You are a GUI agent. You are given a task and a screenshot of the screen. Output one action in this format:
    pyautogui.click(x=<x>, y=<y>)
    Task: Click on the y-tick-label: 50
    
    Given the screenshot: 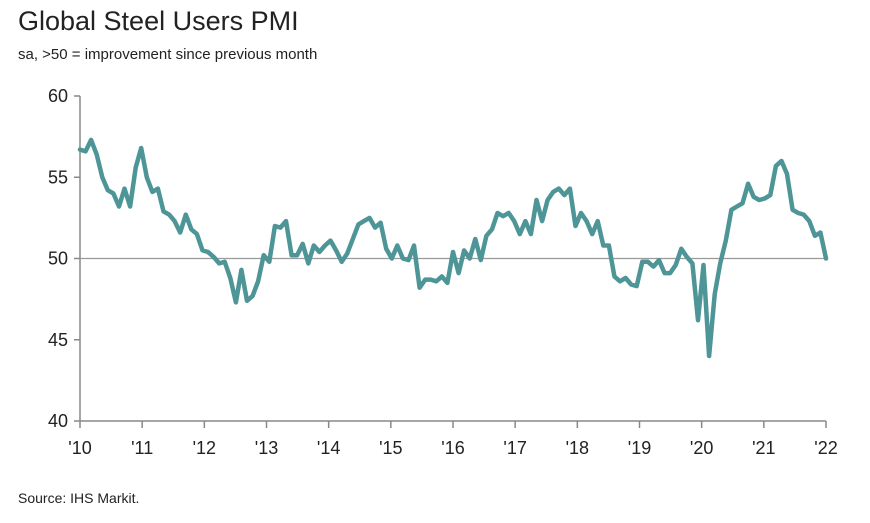 What is the action you would take?
    pyautogui.click(x=58, y=259)
    